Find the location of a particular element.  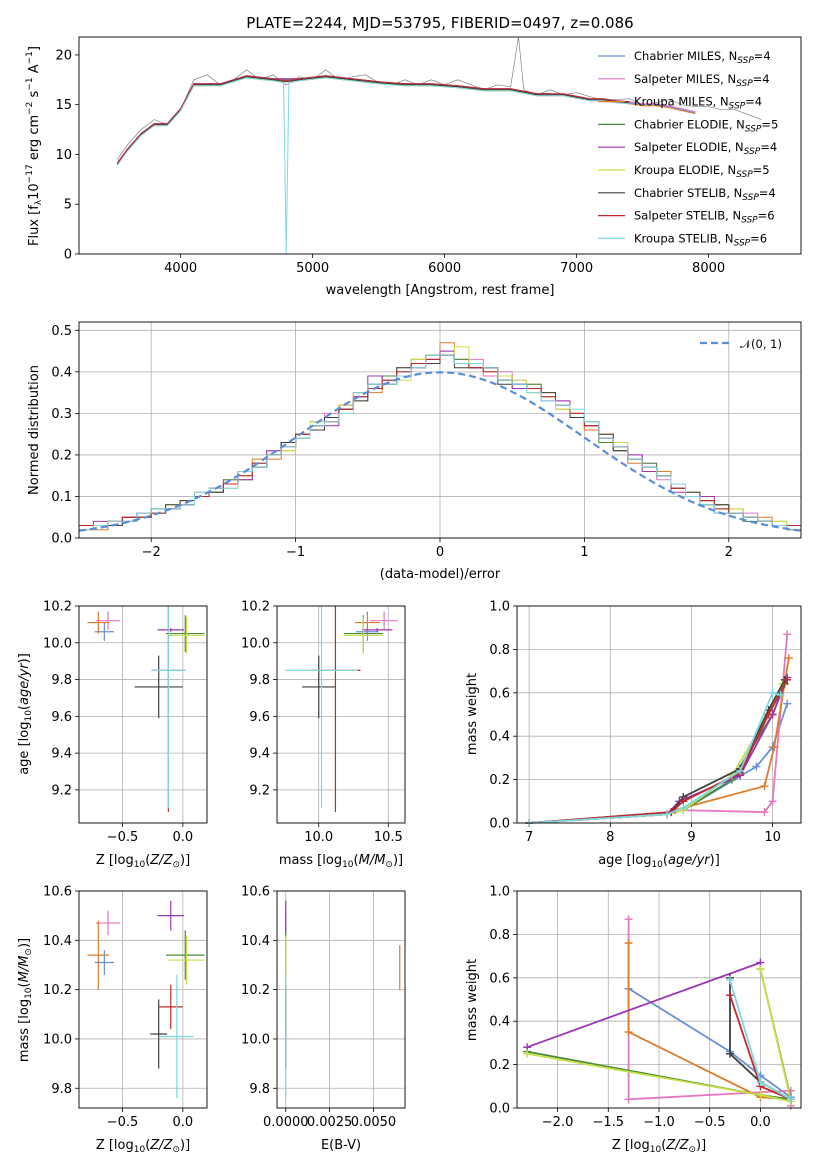

legend-label: Chabrier STELIB, NSSP=4 is located at coordinates (705, 194).